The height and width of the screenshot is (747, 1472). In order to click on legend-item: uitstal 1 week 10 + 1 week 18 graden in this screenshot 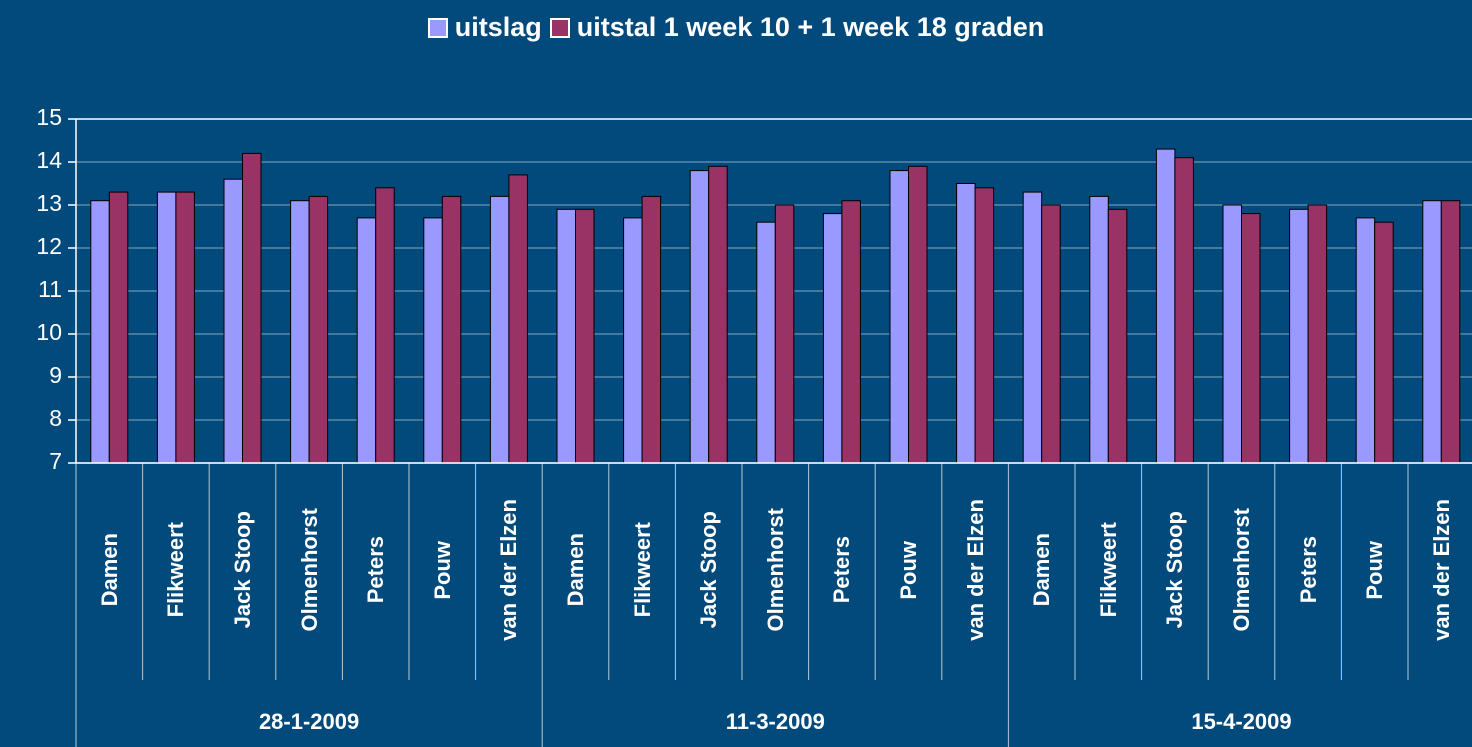, I will do `click(797, 27)`.